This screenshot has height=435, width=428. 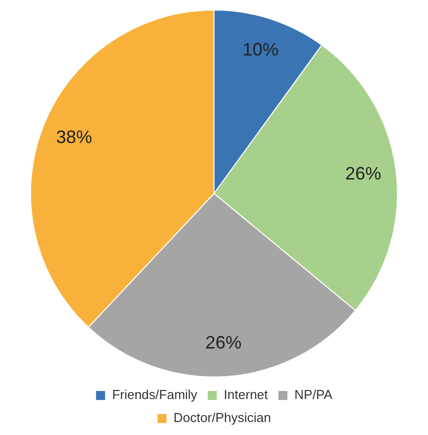 I want to click on data-label: 38%, so click(x=74, y=137).